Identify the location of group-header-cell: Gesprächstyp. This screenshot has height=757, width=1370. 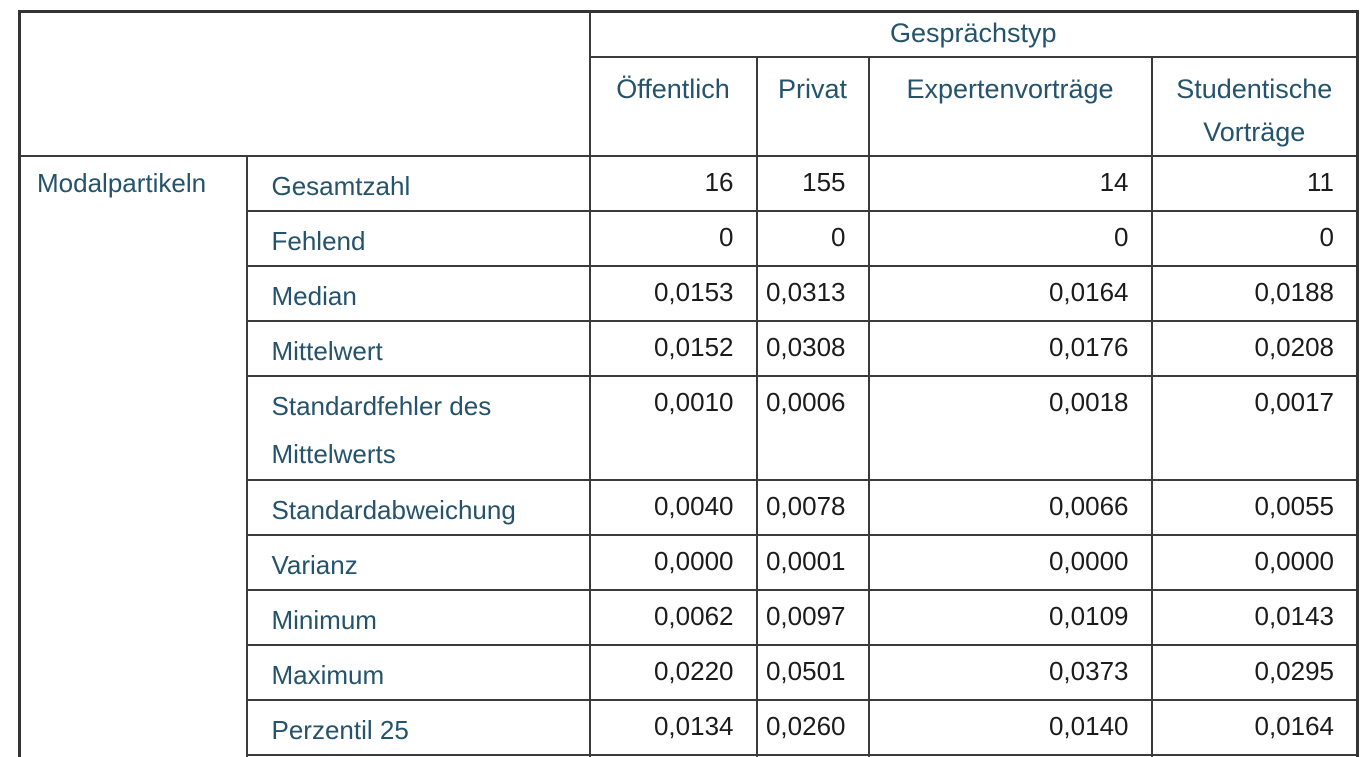
(973, 34).